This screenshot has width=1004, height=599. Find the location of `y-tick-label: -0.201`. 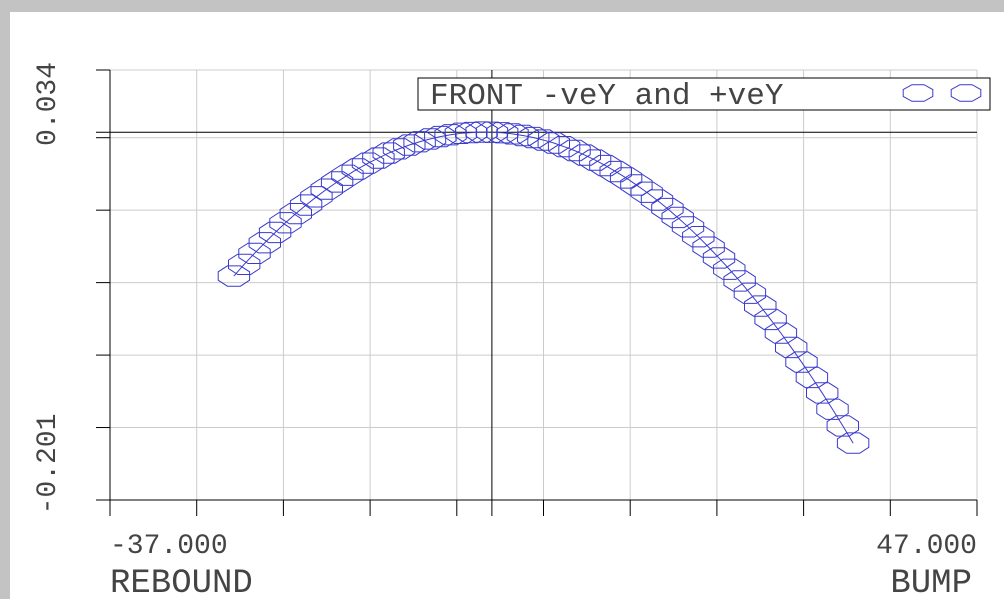

y-tick-label: -0.201 is located at coordinates (48, 464).